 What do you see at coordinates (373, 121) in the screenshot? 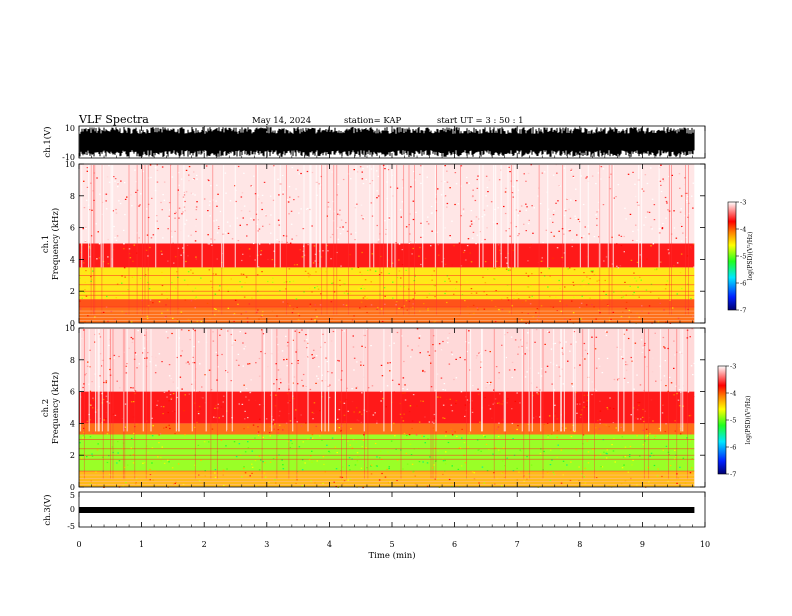
I see `header-station: station= KAP` at bounding box center [373, 121].